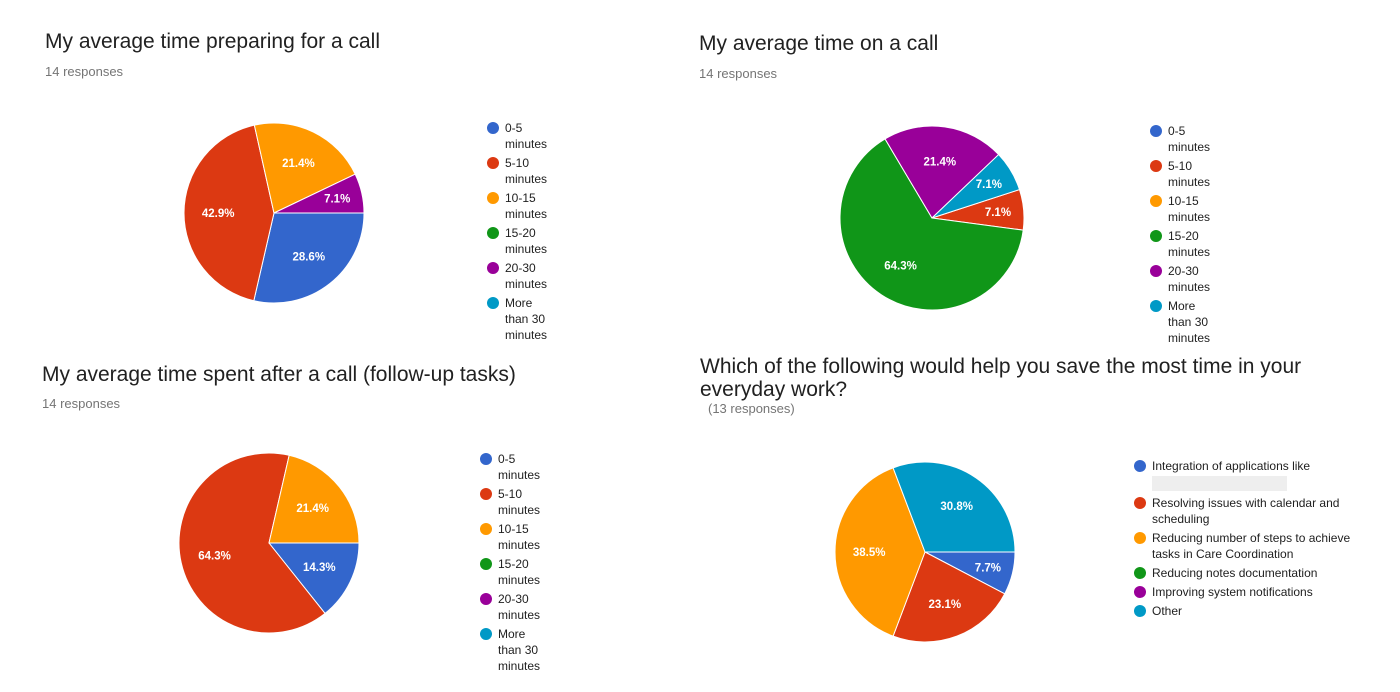  What do you see at coordinates (526, 319) in the screenshot?
I see `legend-label: More than 30 minutes` at bounding box center [526, 319].